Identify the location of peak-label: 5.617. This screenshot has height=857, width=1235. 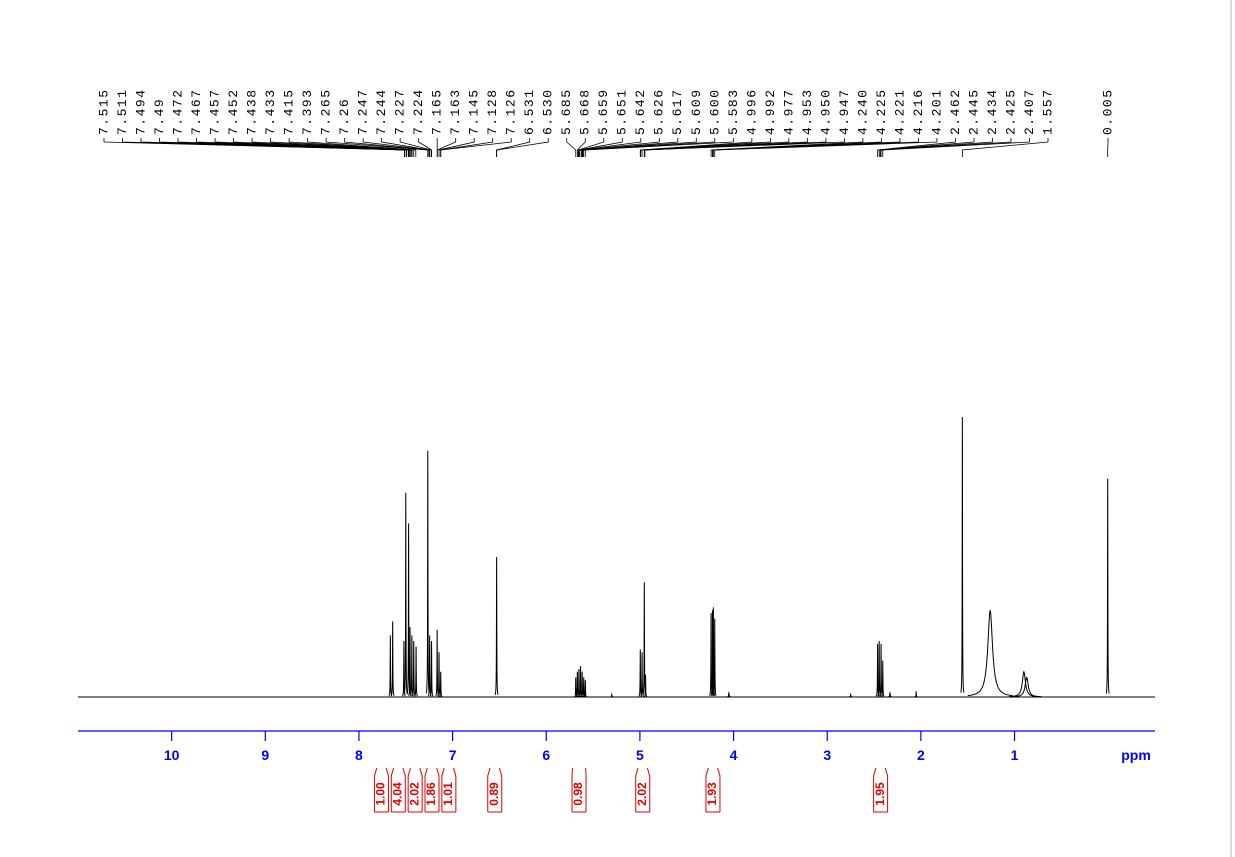
(677, 111).